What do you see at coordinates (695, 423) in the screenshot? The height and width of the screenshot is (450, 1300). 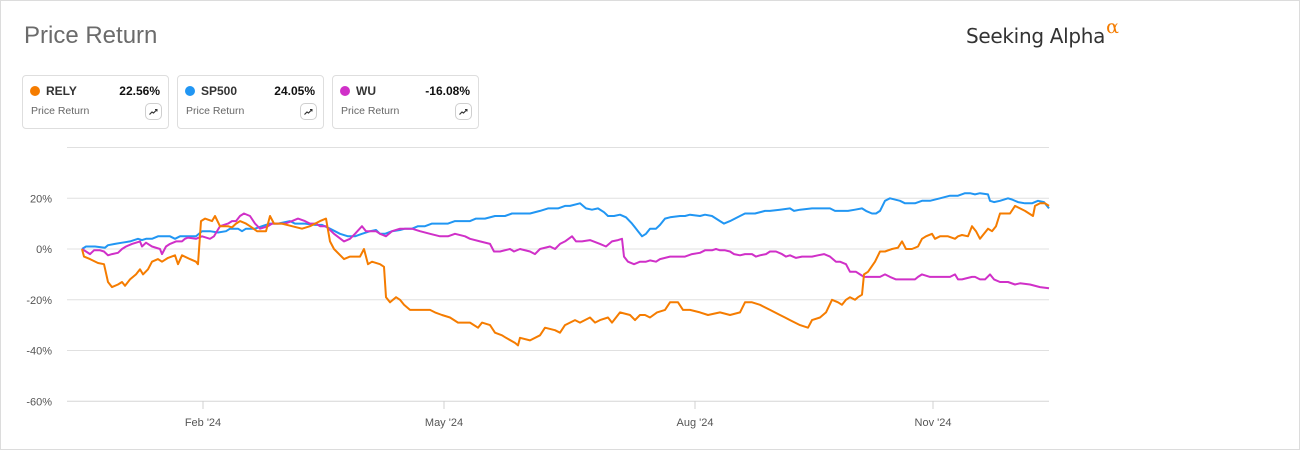 I see `x-tick-label: Aug '24` at bounding box center [695, 423].